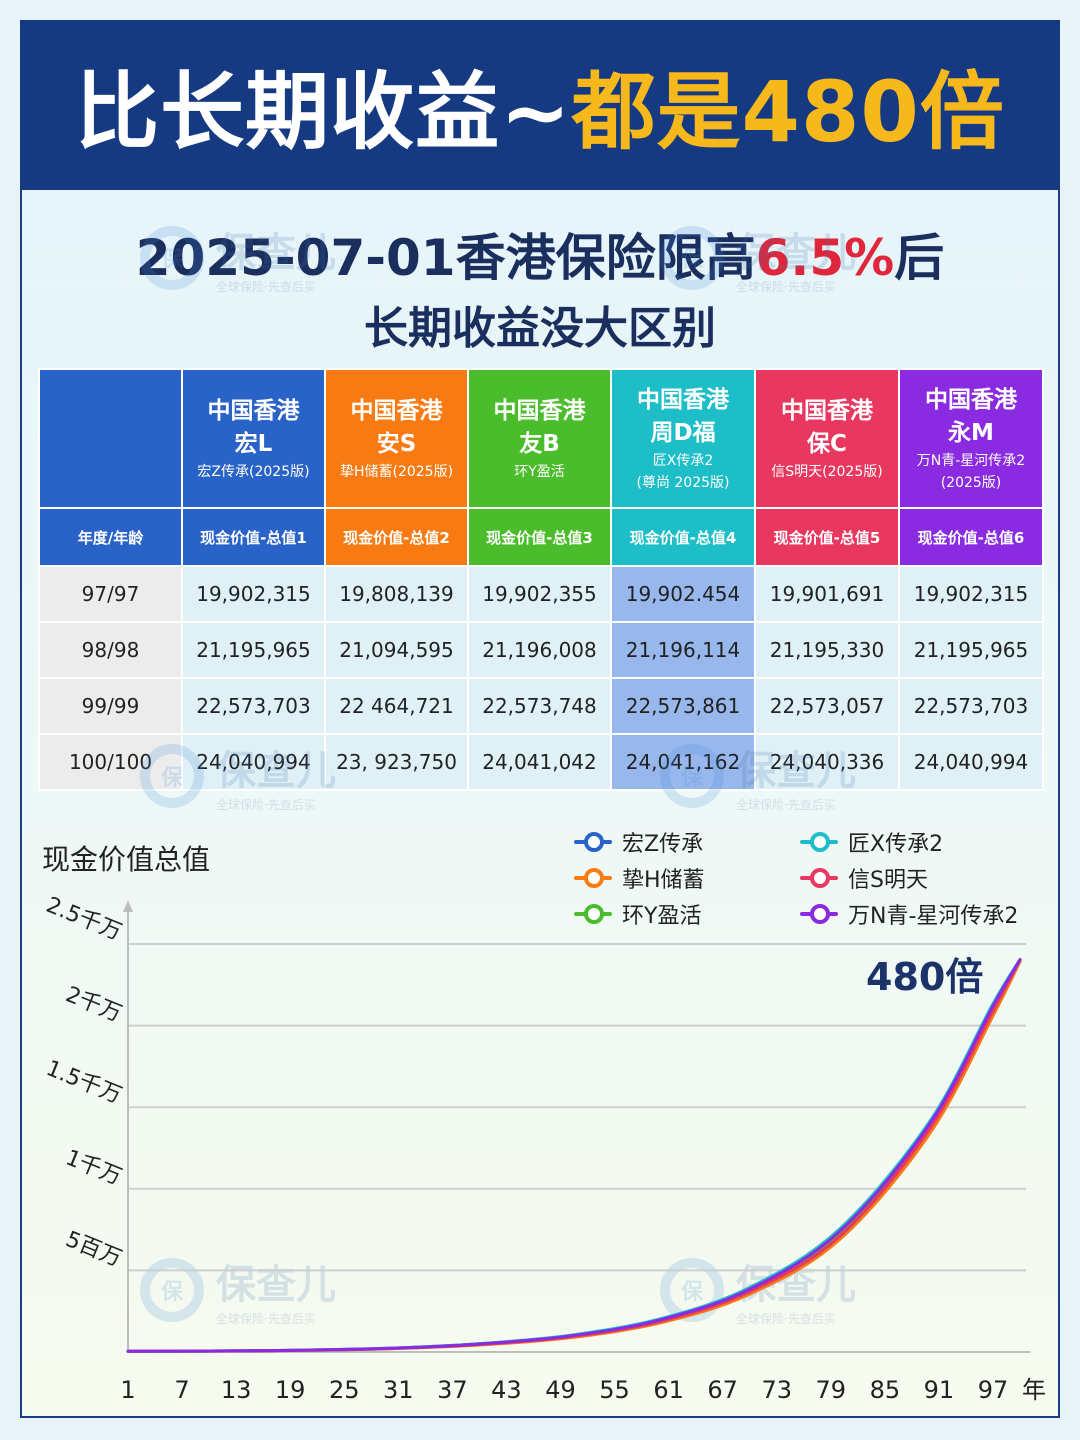 The height and width of the screenshot is (1440, 1080). Describe the element at coordinates (396, 594) in the screenshot. I see `table-cell: 19,808,139` at that location.